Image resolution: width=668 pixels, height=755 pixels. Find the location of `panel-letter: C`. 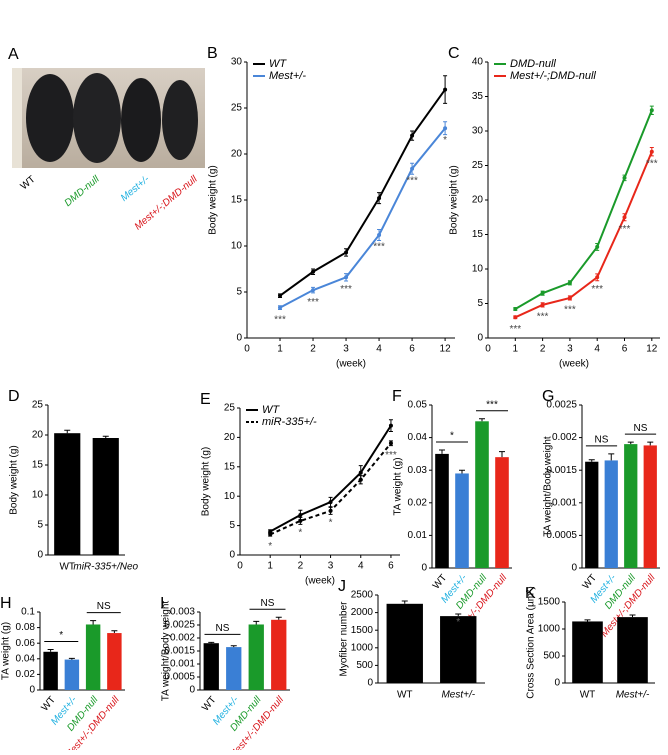

panel-letter: C is located at coordinates (454, 53).